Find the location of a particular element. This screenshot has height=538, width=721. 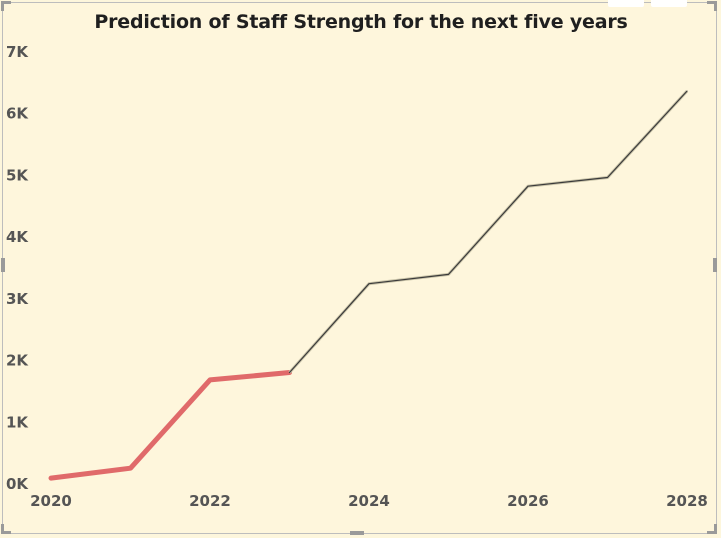

x-tick-label: 2026 is located at coordinates (528, 501).